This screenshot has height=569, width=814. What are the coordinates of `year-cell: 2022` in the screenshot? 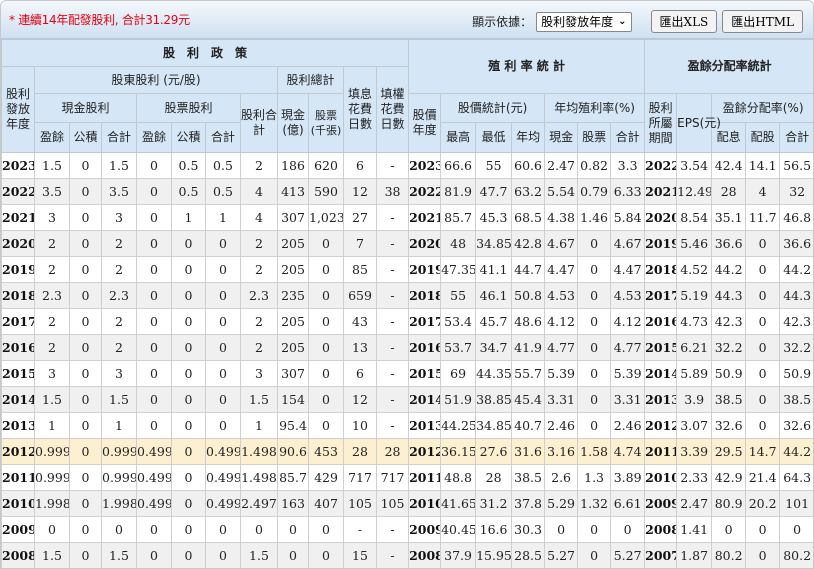 It's located at (425, 191).